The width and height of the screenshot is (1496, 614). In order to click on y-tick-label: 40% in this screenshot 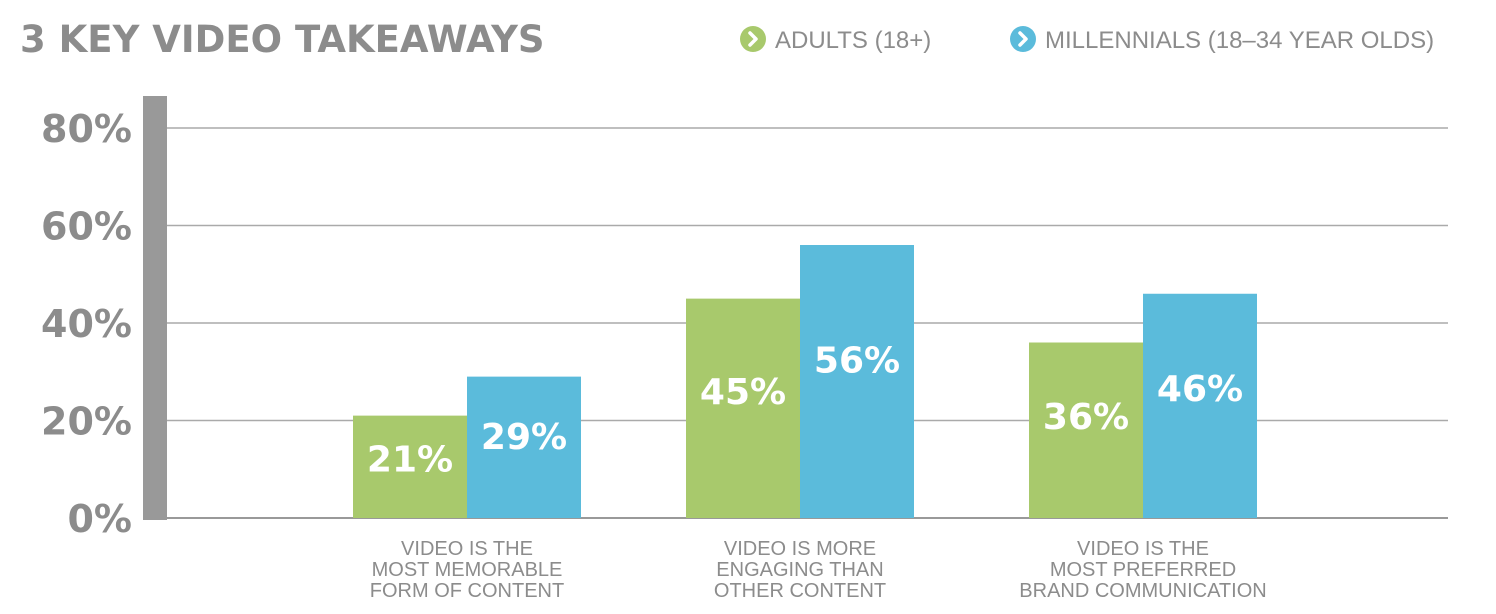, I will do `click(86, 324)`.